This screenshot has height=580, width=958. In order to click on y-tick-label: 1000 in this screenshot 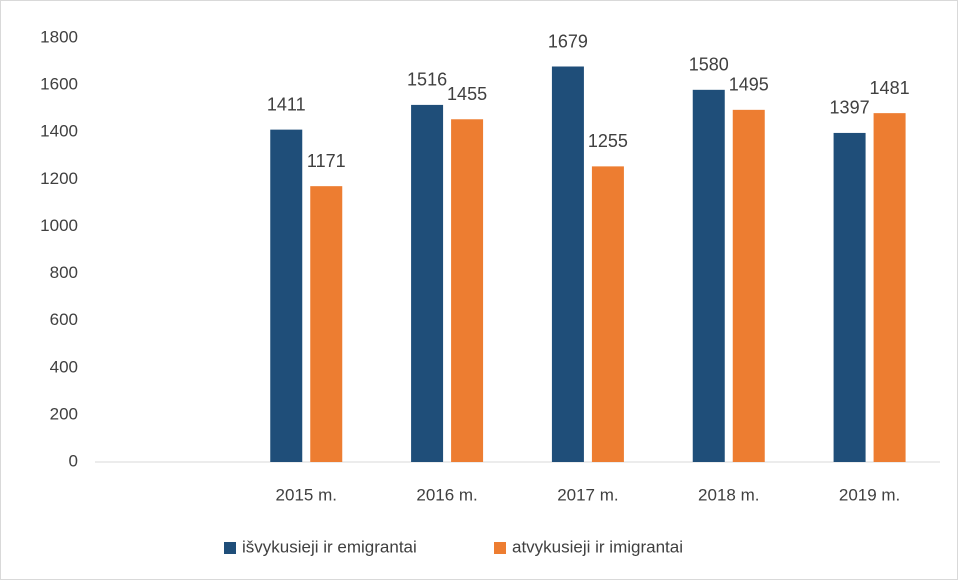, I will do `click(59, 225)`.